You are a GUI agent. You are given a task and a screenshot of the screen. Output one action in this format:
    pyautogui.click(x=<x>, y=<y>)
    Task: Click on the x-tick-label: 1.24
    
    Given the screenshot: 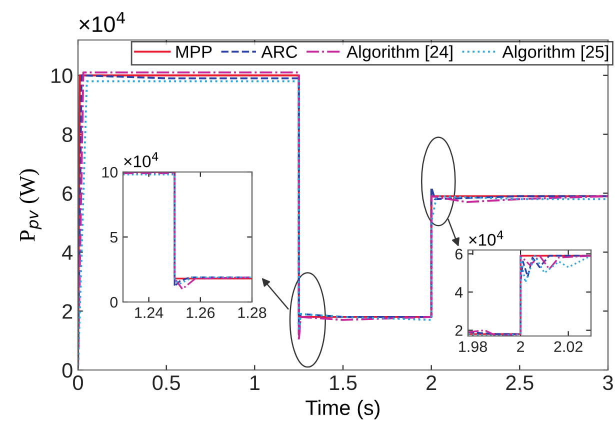 What is the action you would take?
    pyautogui.click(x=149, y=312)
    